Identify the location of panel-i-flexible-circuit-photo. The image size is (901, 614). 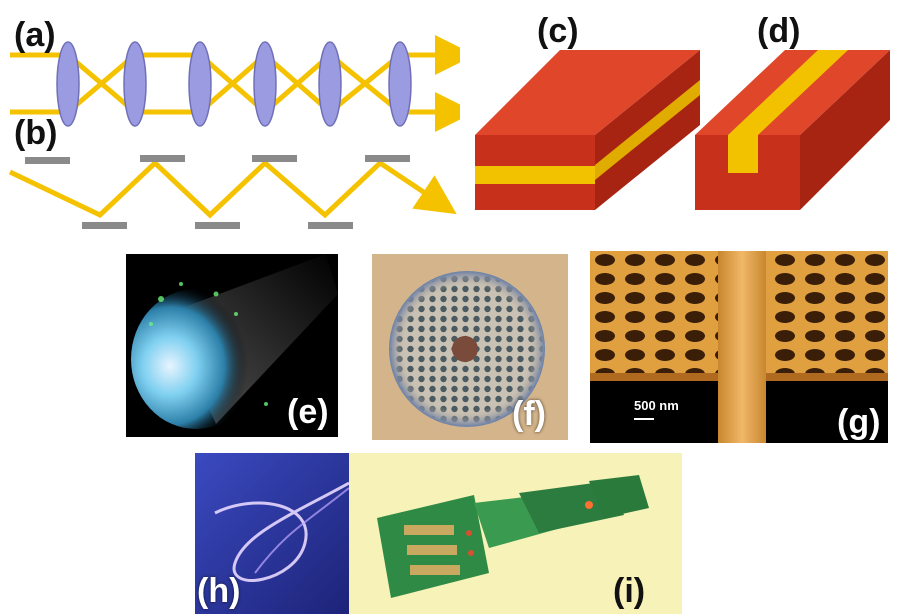
(515, 533).